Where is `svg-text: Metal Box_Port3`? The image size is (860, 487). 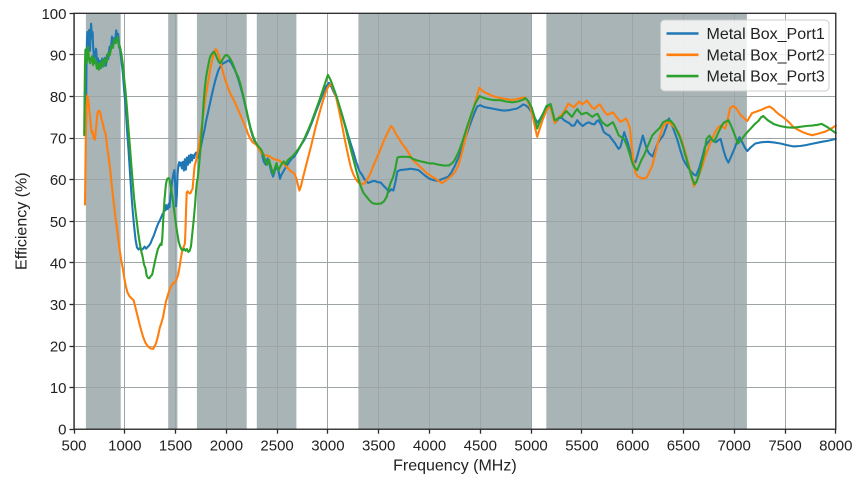 svg-text: Metal Box_Port3 is located at coordinates (766, 77).